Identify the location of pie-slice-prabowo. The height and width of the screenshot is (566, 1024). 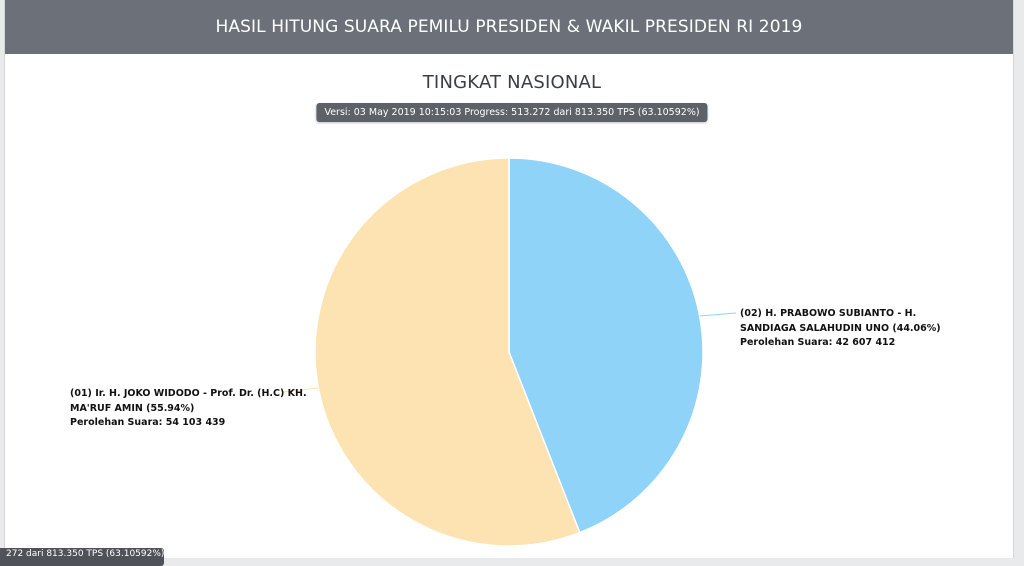
(606, 345).